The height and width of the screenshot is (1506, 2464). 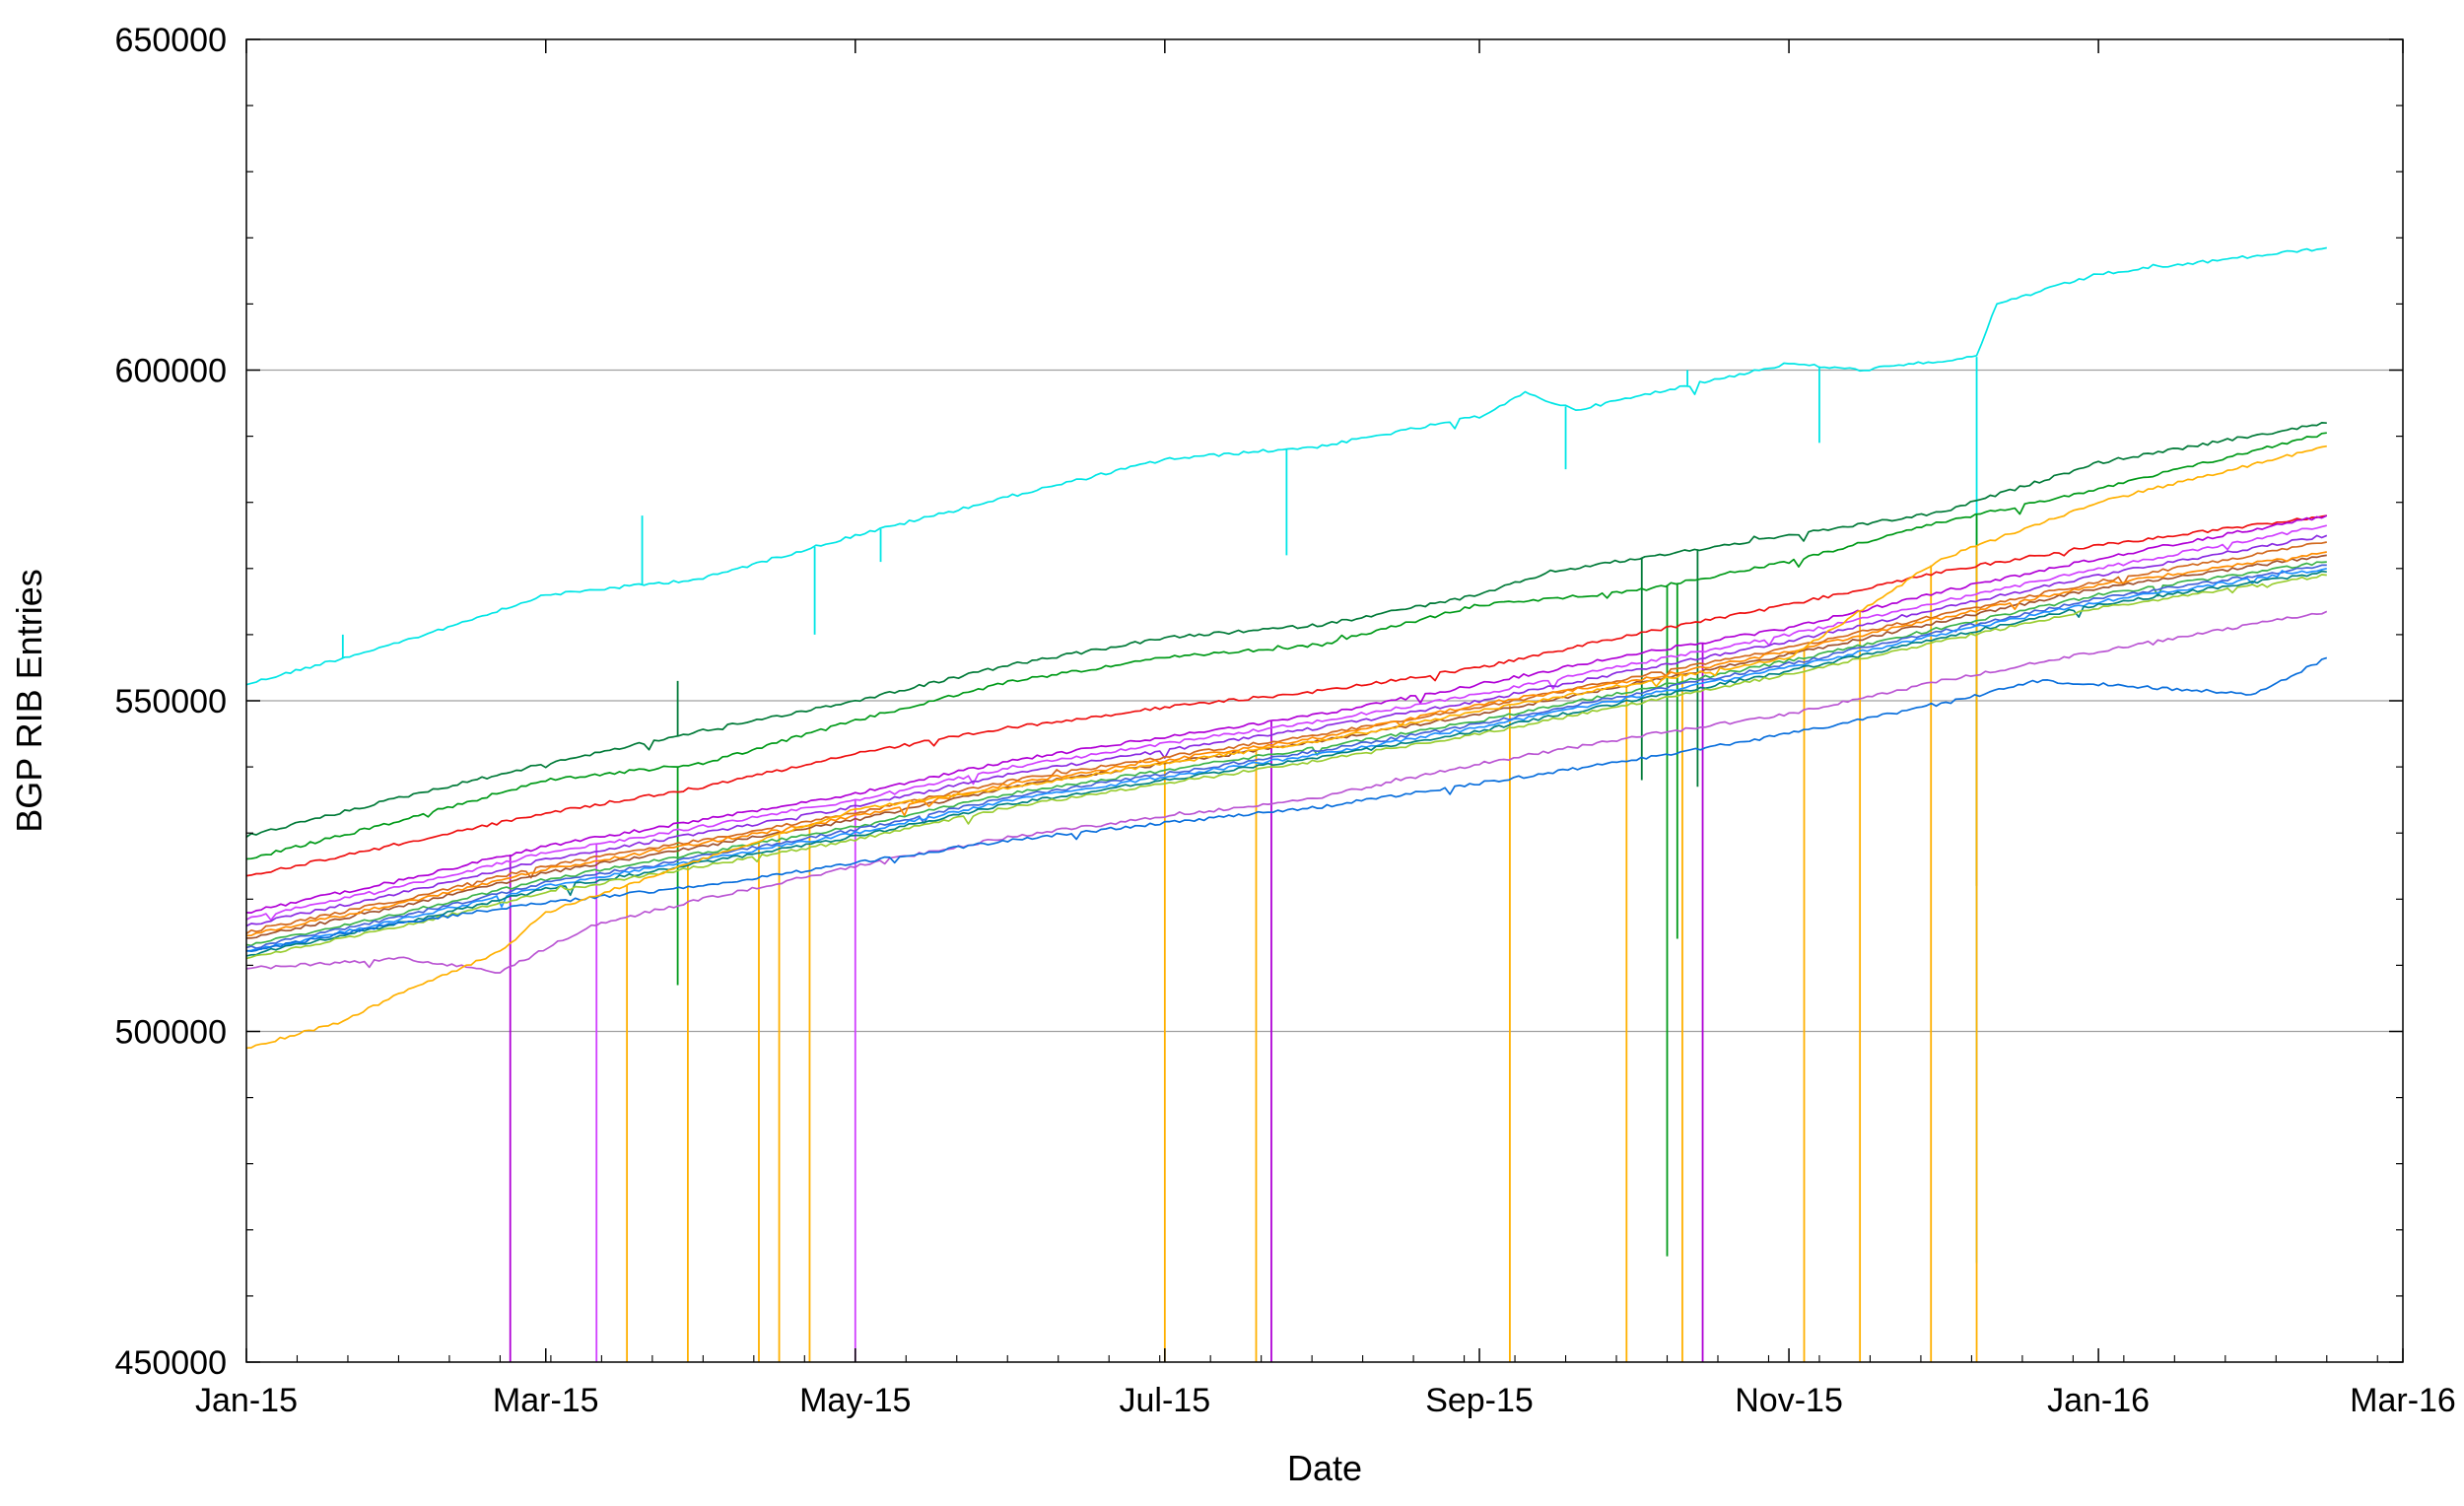 I want to click on x-tick-label: Mar-16, so click(x=2403, y=1400).